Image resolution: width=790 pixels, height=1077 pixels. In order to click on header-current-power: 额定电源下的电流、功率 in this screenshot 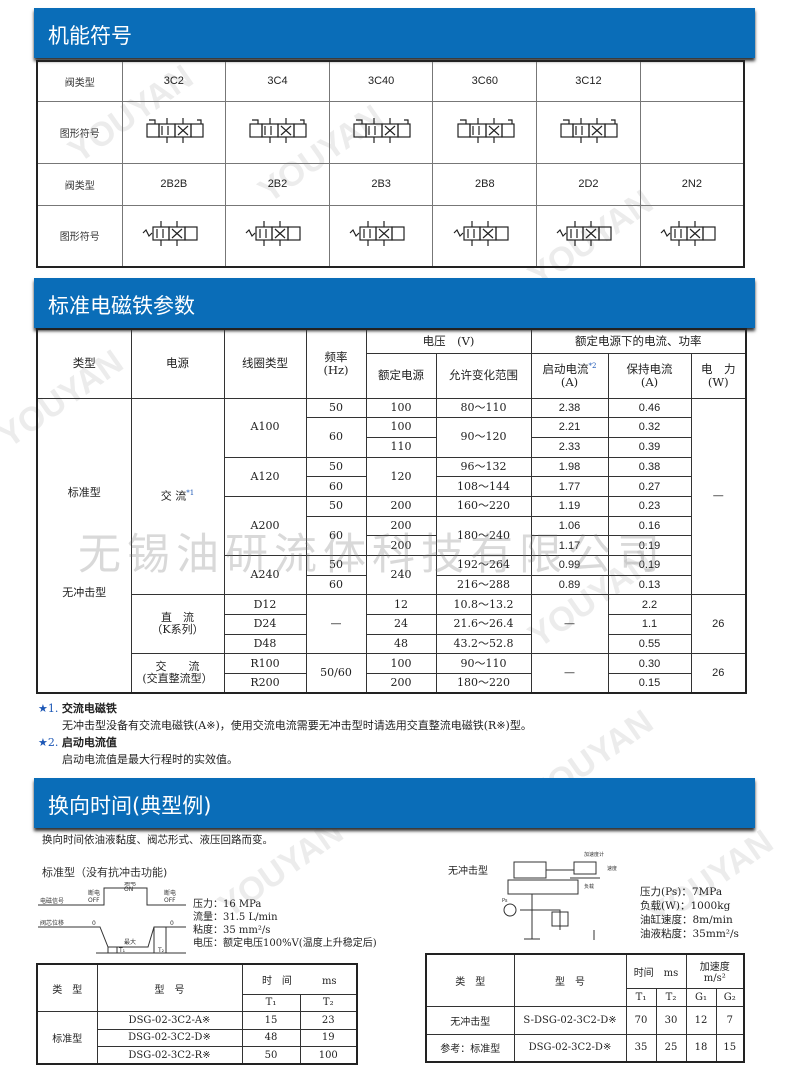, I will do `click(638, 341)`.